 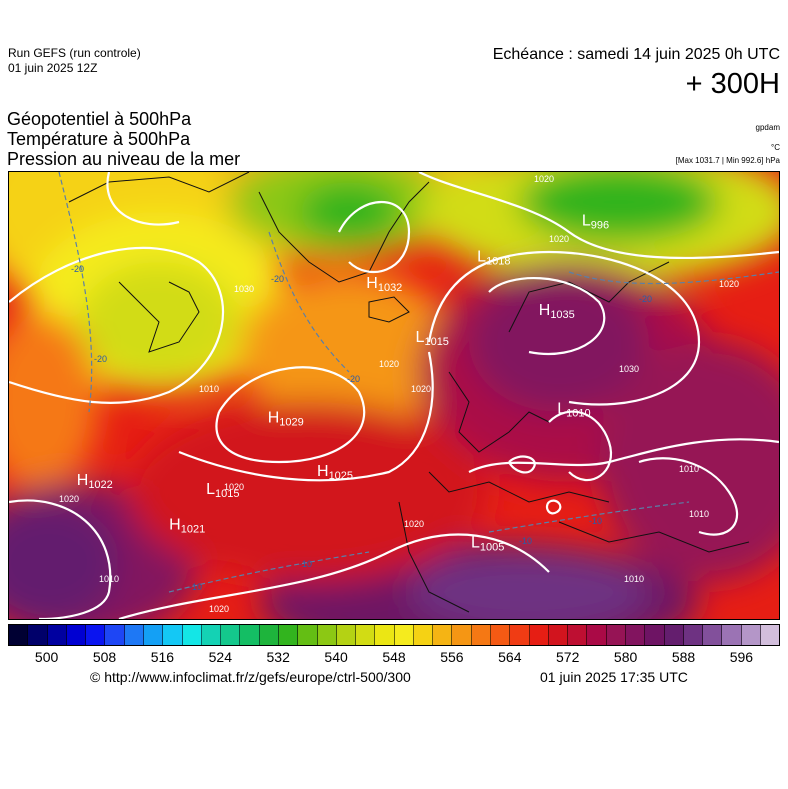 What do you see at coordinates (775, 147) in the screenshot?
I see `unit-celsius: °C` at bounding box center [775, 147].